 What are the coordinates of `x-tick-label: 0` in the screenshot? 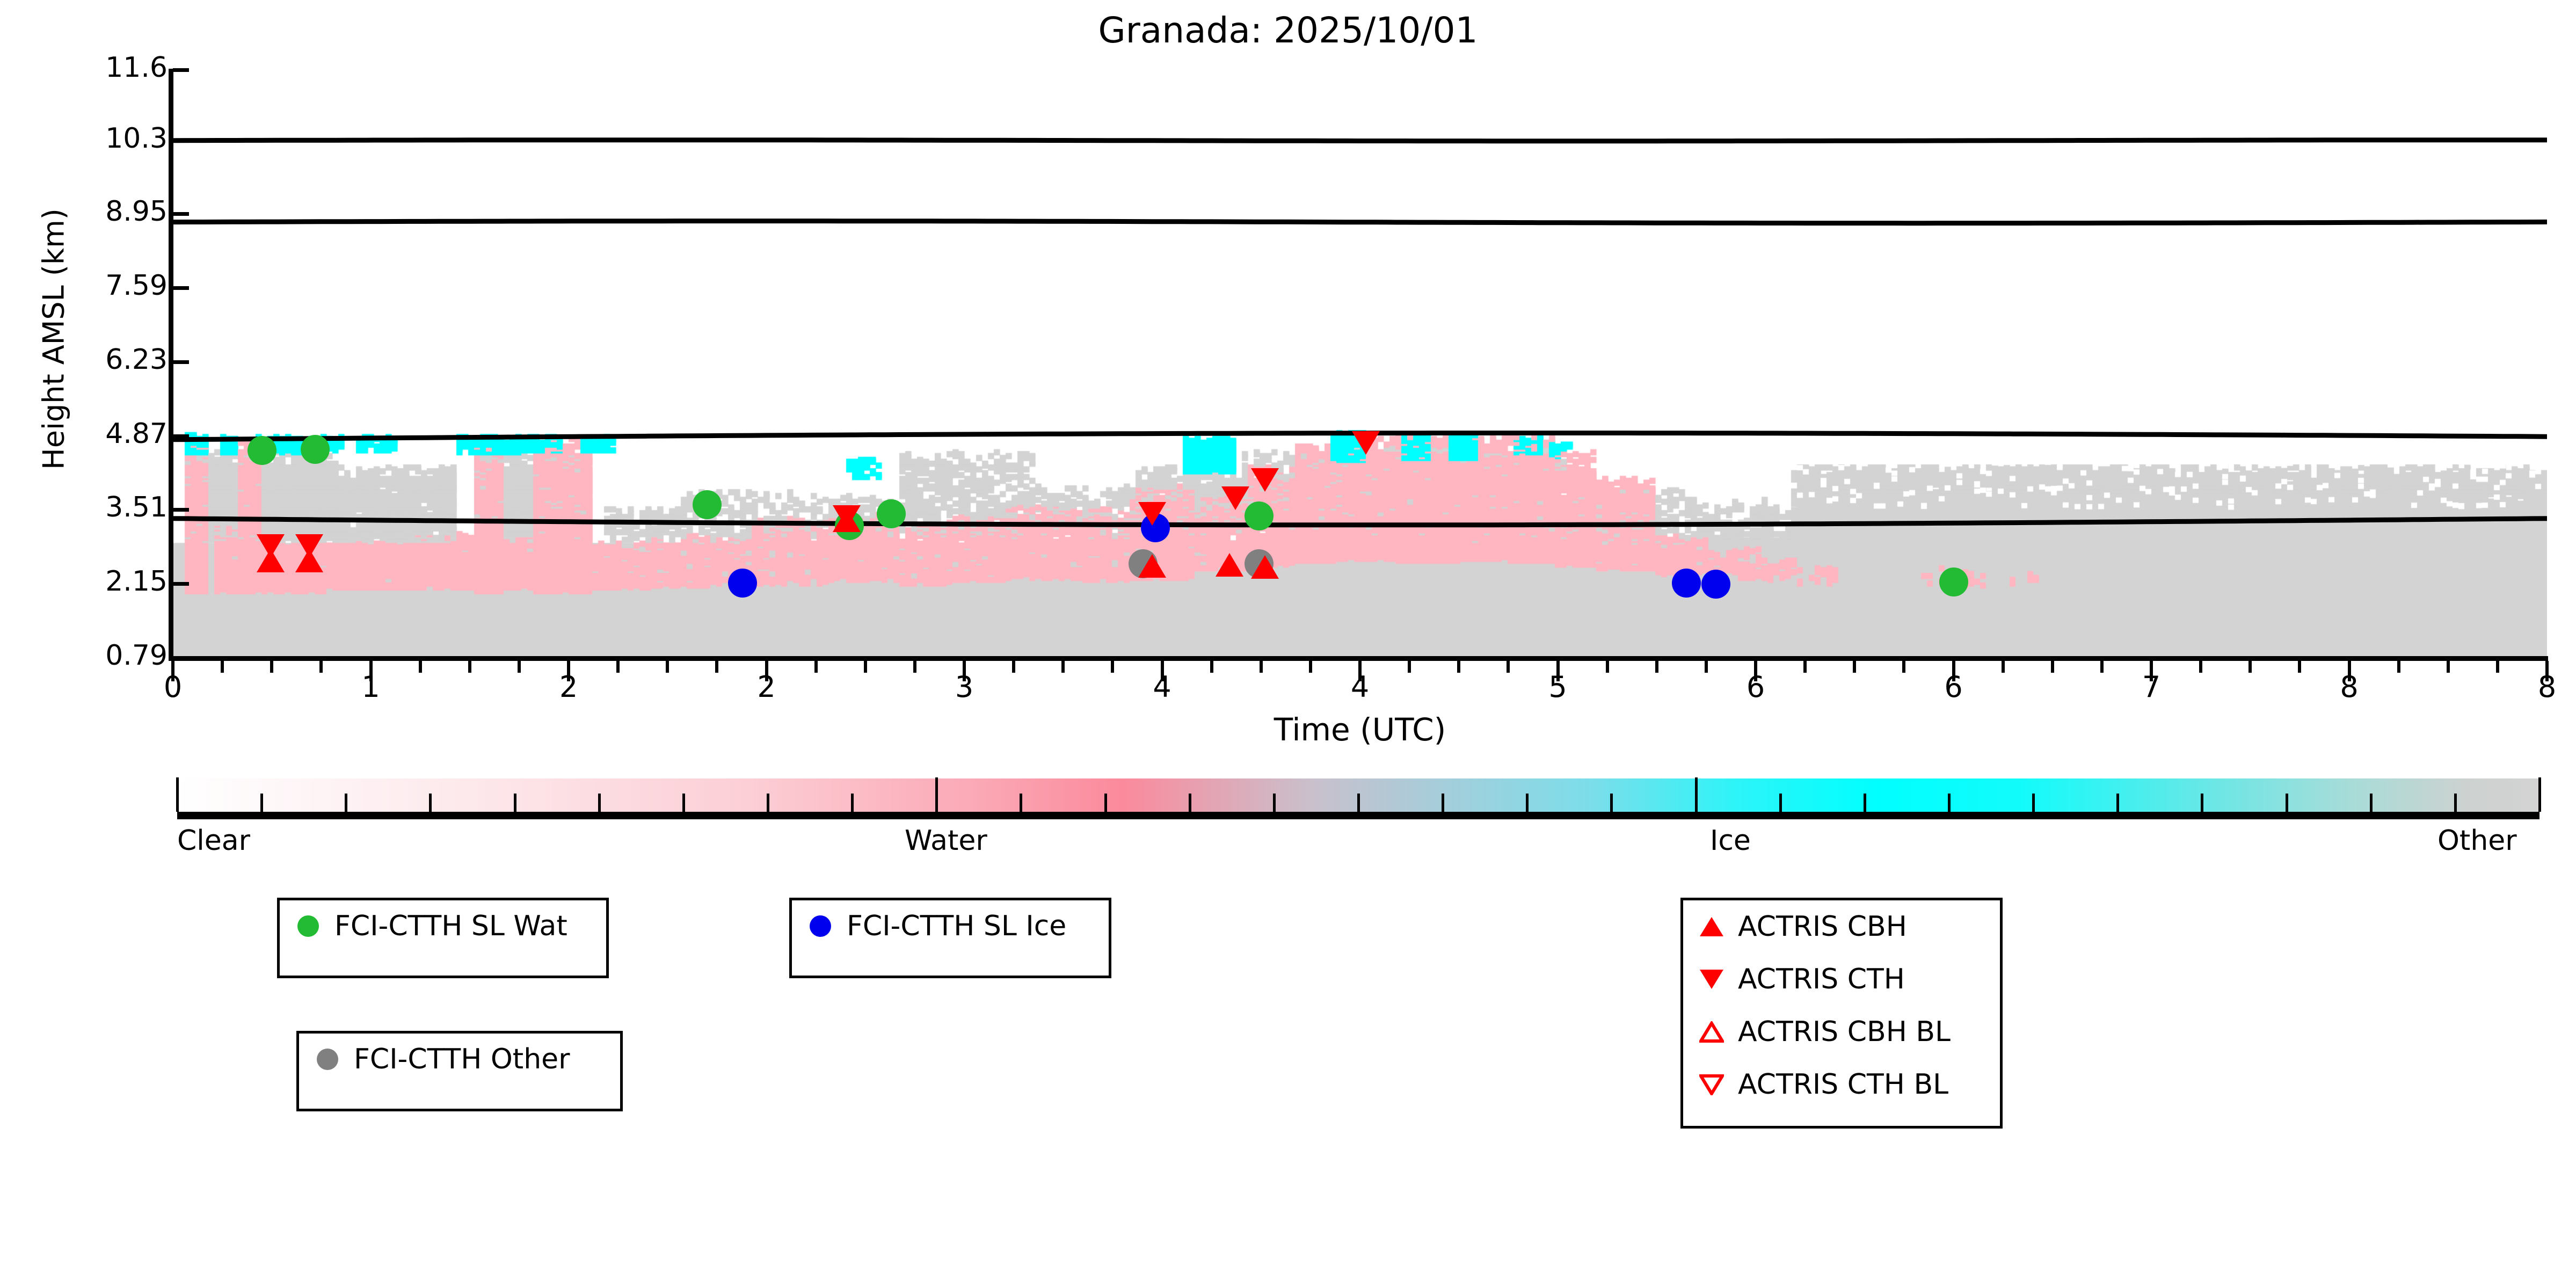 It's located at (173, 687).